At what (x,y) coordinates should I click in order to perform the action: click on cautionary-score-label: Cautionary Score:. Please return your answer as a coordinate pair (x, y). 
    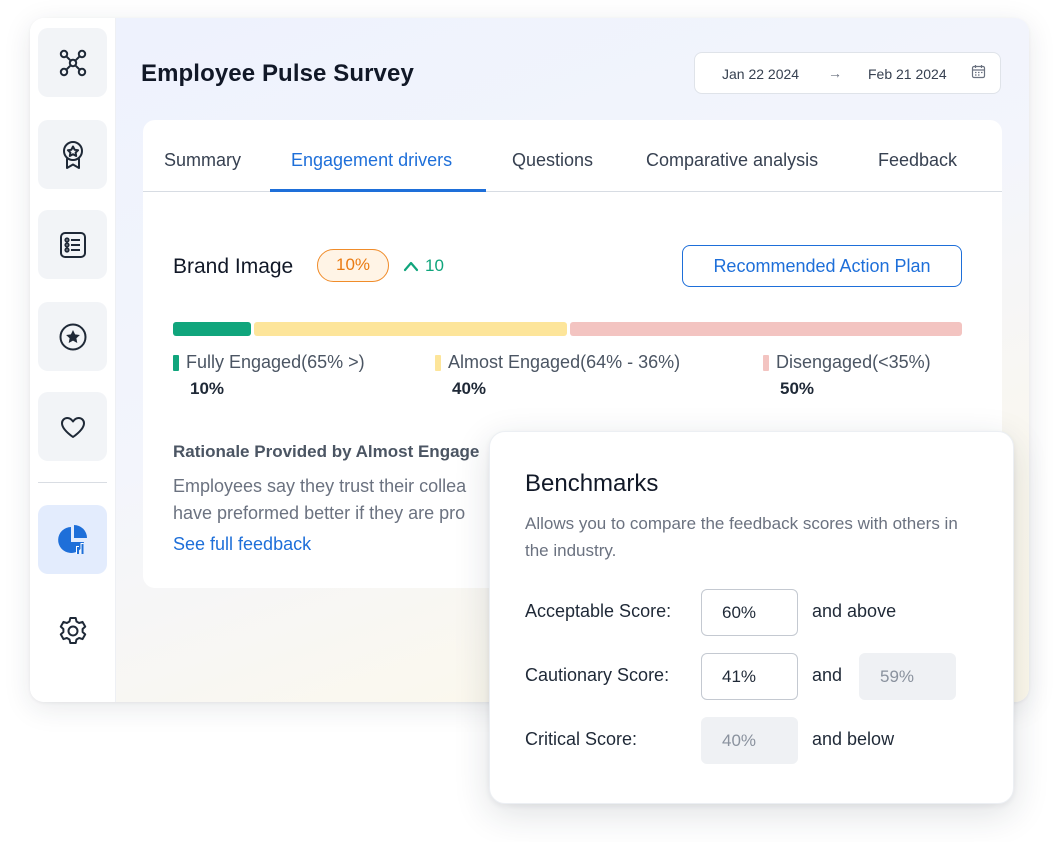
    Looking at the image, I should click on (597, 675).